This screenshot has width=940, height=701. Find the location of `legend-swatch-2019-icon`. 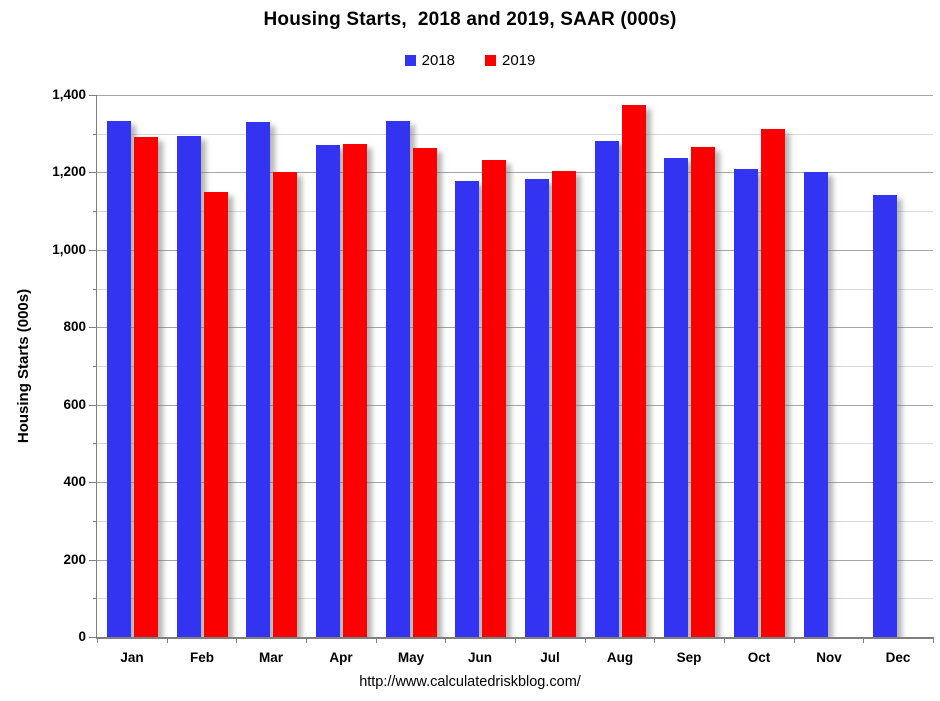

legend-swatch-2019-icon is located at coordinates (490, 60).